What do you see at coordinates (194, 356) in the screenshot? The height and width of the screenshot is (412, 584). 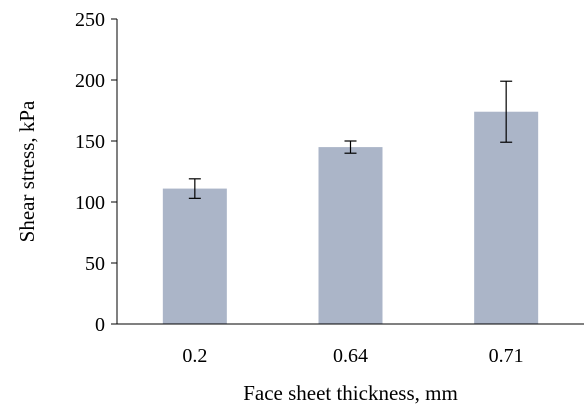 I see `x-tick-label: 0.2` at bounding box center [194, 356].